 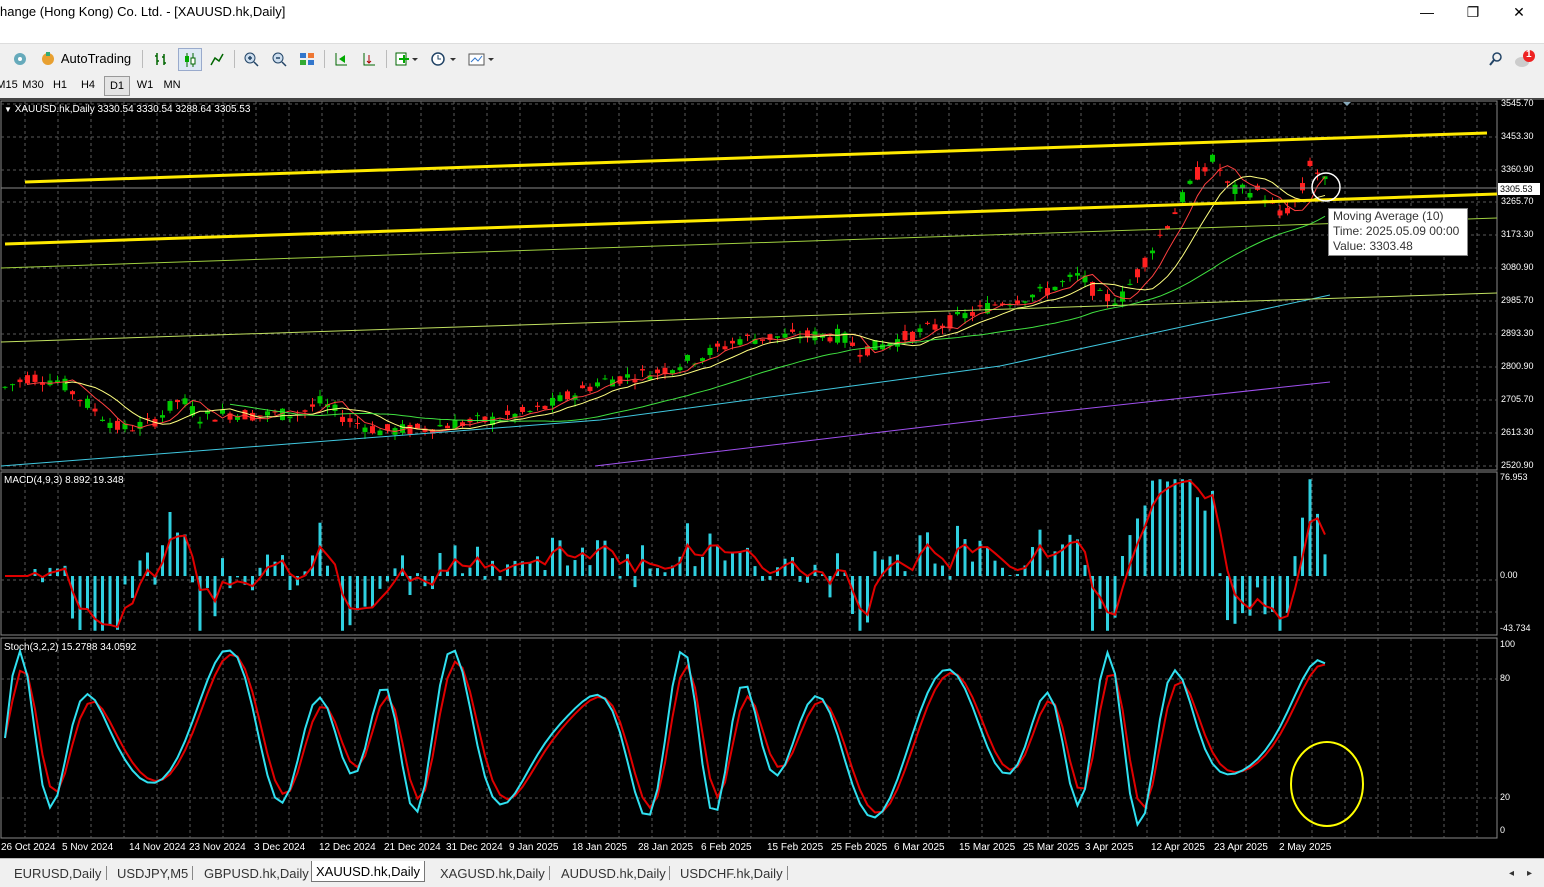 What do you see at coordinates (1241, 847) in the screenshot?
I see `date-axis-label: 23 Apr 2025` at bounding box center [1241, 847].